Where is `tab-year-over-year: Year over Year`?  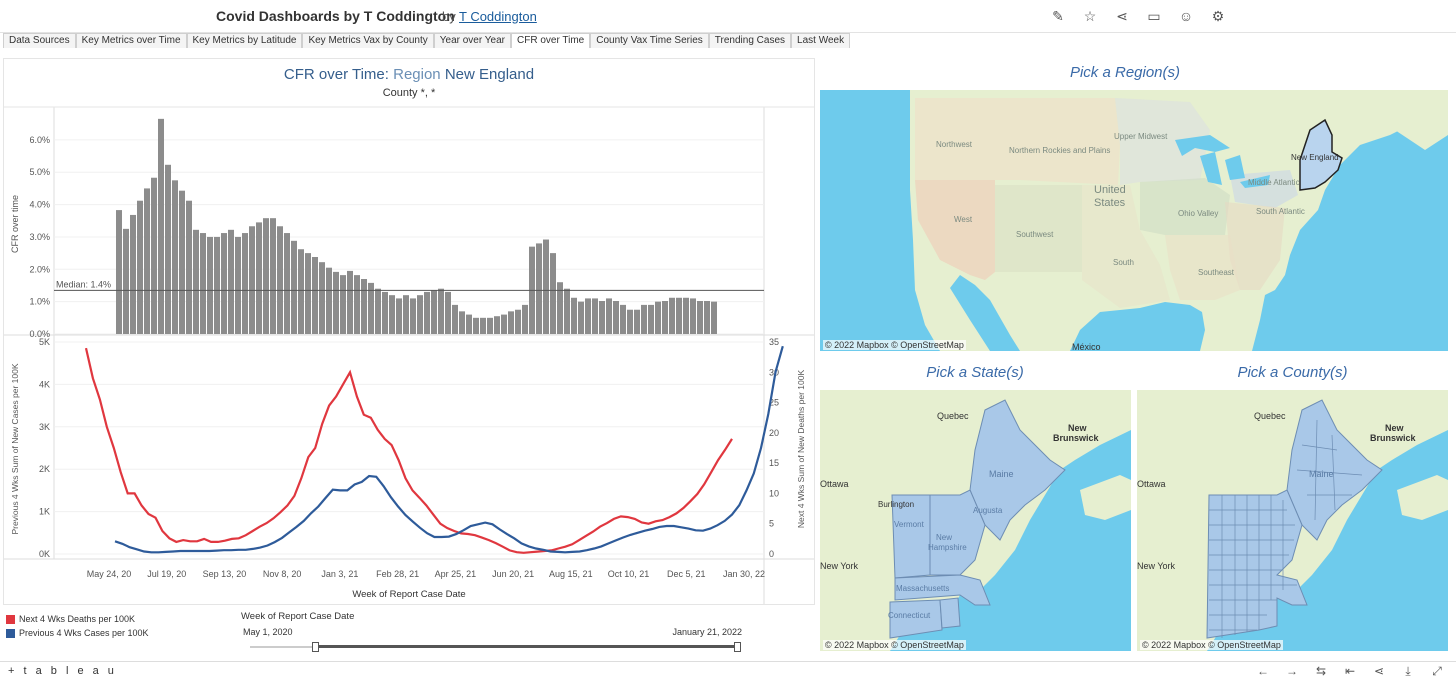
tab-year-over-year: Year over Year is located at coordinates (472, 40).